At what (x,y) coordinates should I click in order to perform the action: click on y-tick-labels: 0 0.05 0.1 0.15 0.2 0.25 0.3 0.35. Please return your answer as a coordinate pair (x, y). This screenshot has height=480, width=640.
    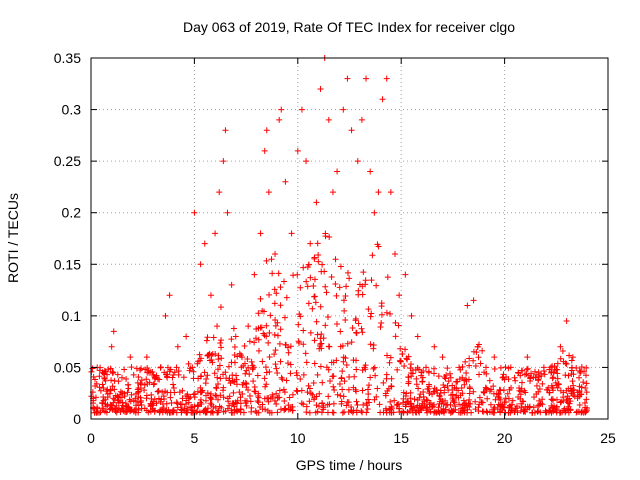
    Looking at the image, I should click on (67, 238).